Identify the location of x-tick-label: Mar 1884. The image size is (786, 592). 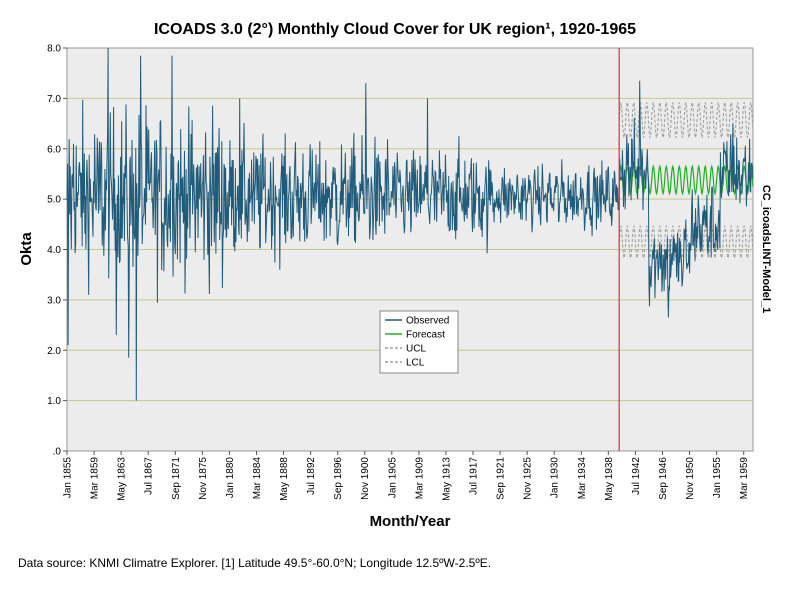
(257, 478).